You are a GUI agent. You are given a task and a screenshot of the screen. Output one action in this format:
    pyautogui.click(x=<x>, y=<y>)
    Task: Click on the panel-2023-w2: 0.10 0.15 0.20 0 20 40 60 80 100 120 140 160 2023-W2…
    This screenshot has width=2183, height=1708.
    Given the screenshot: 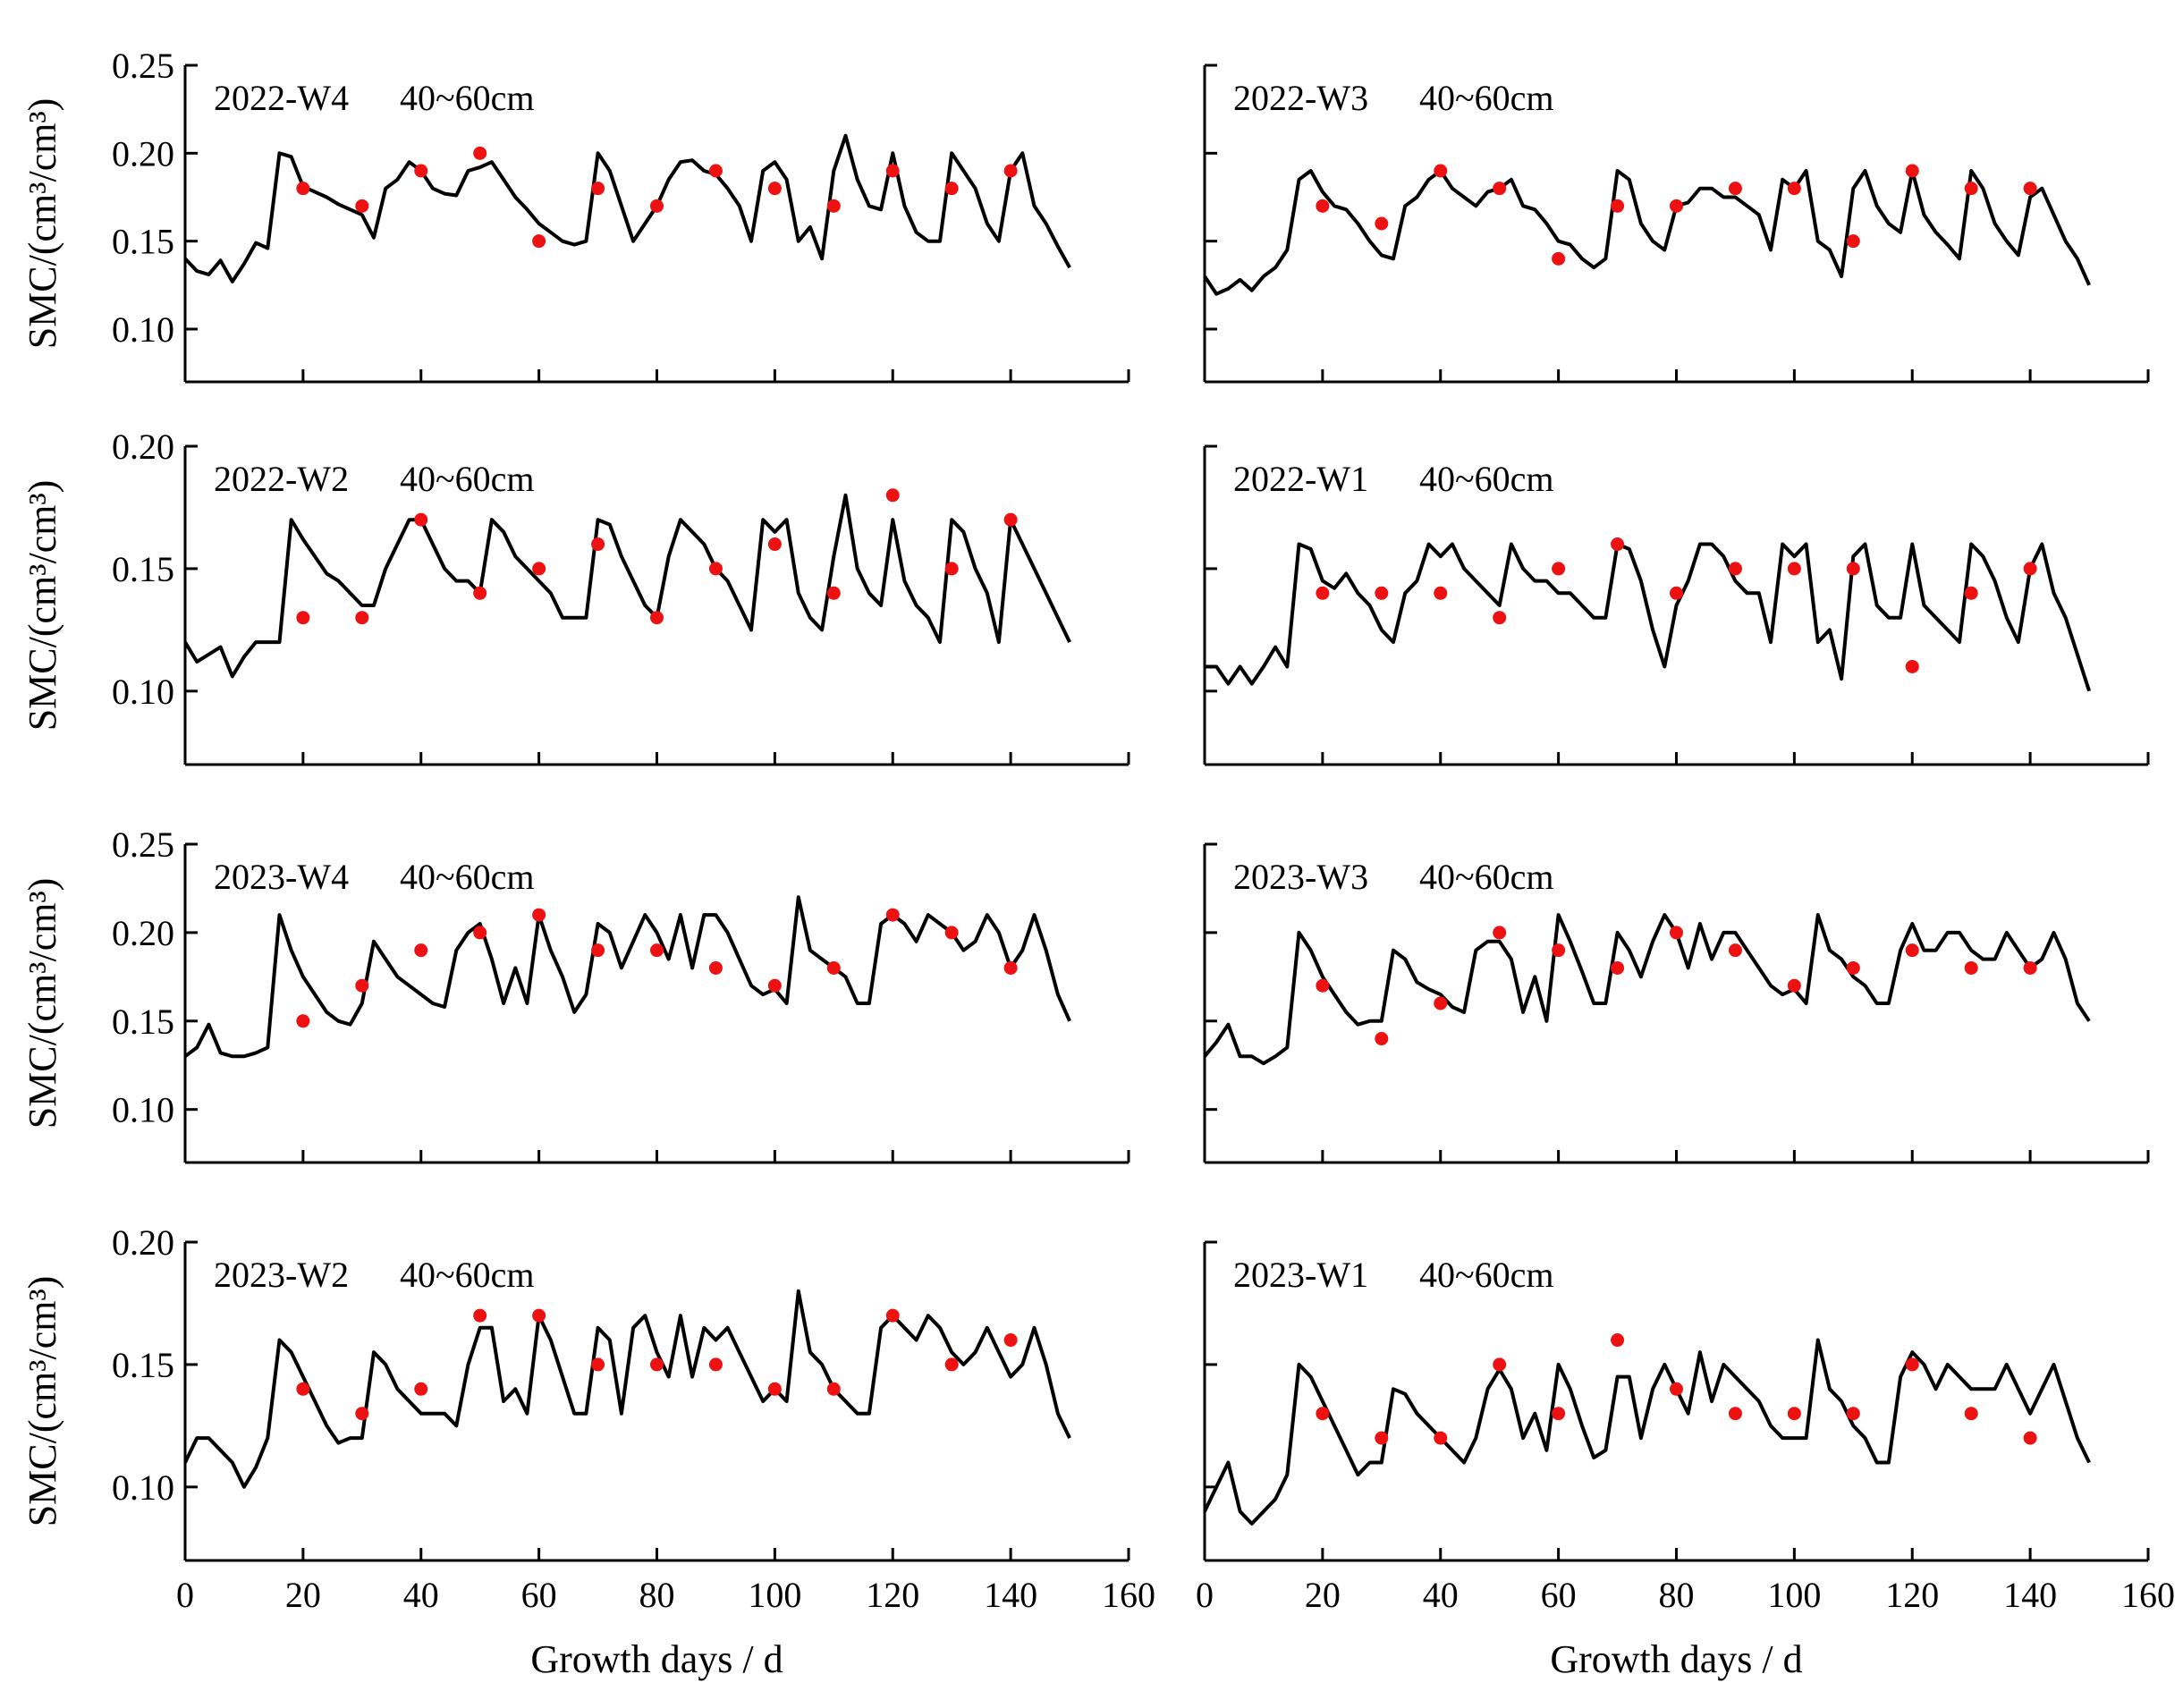 What is the action you would take?
    pyautogui.click(x=588, y=1418)
    